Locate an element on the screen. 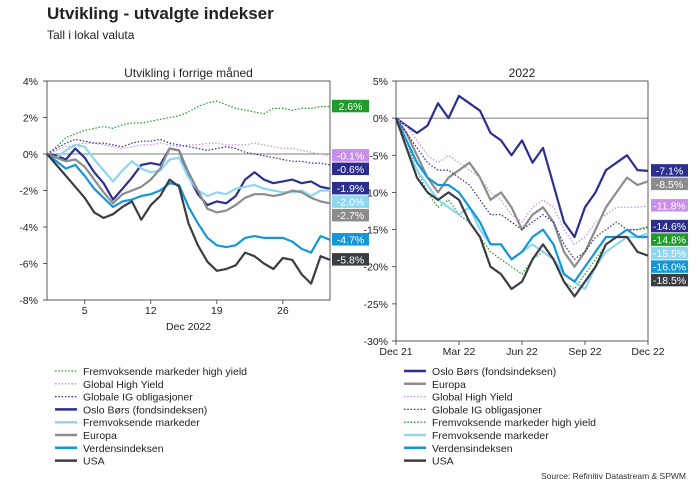 This screenshot has width=698, height=485. end-label-europa: -2.7% is located at coordinates (350, 216).